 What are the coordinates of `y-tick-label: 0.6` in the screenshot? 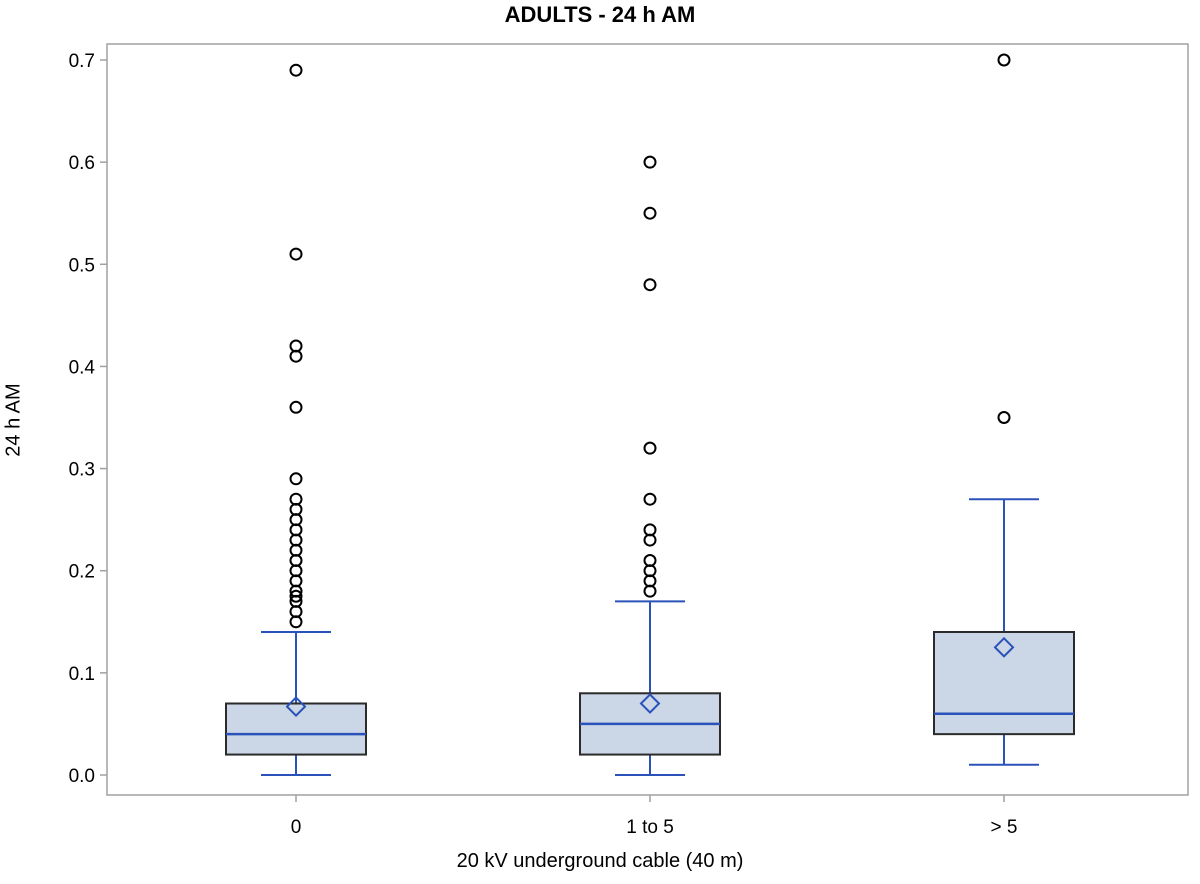 It's located at (82, 163).